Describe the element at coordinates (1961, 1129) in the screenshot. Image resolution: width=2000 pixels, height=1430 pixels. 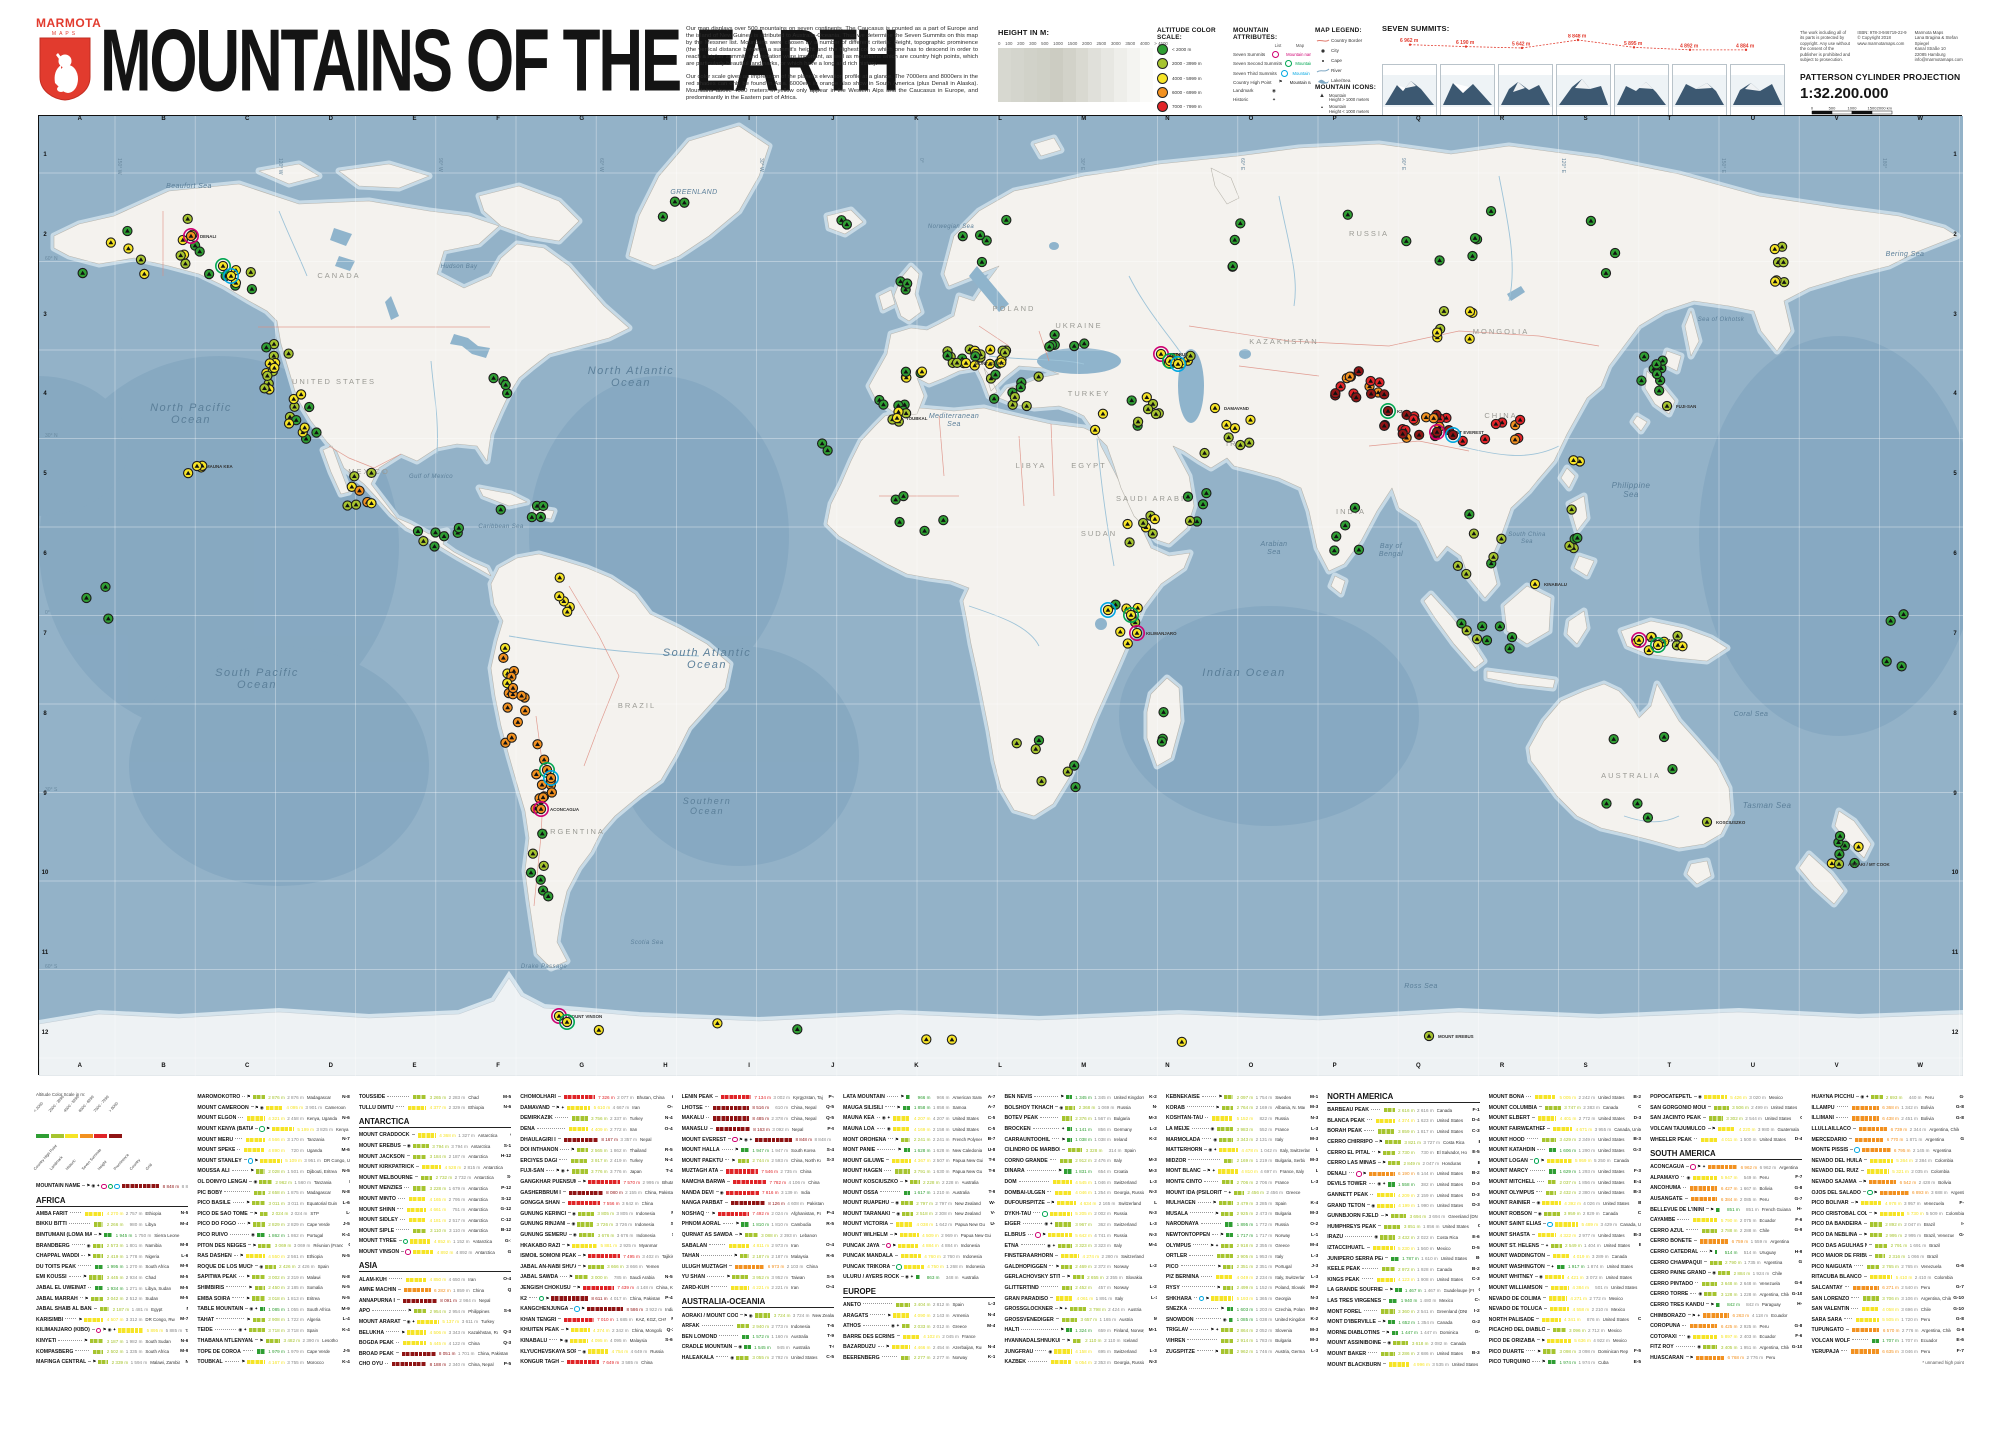
I see `grid-ref: G-8` at that location.